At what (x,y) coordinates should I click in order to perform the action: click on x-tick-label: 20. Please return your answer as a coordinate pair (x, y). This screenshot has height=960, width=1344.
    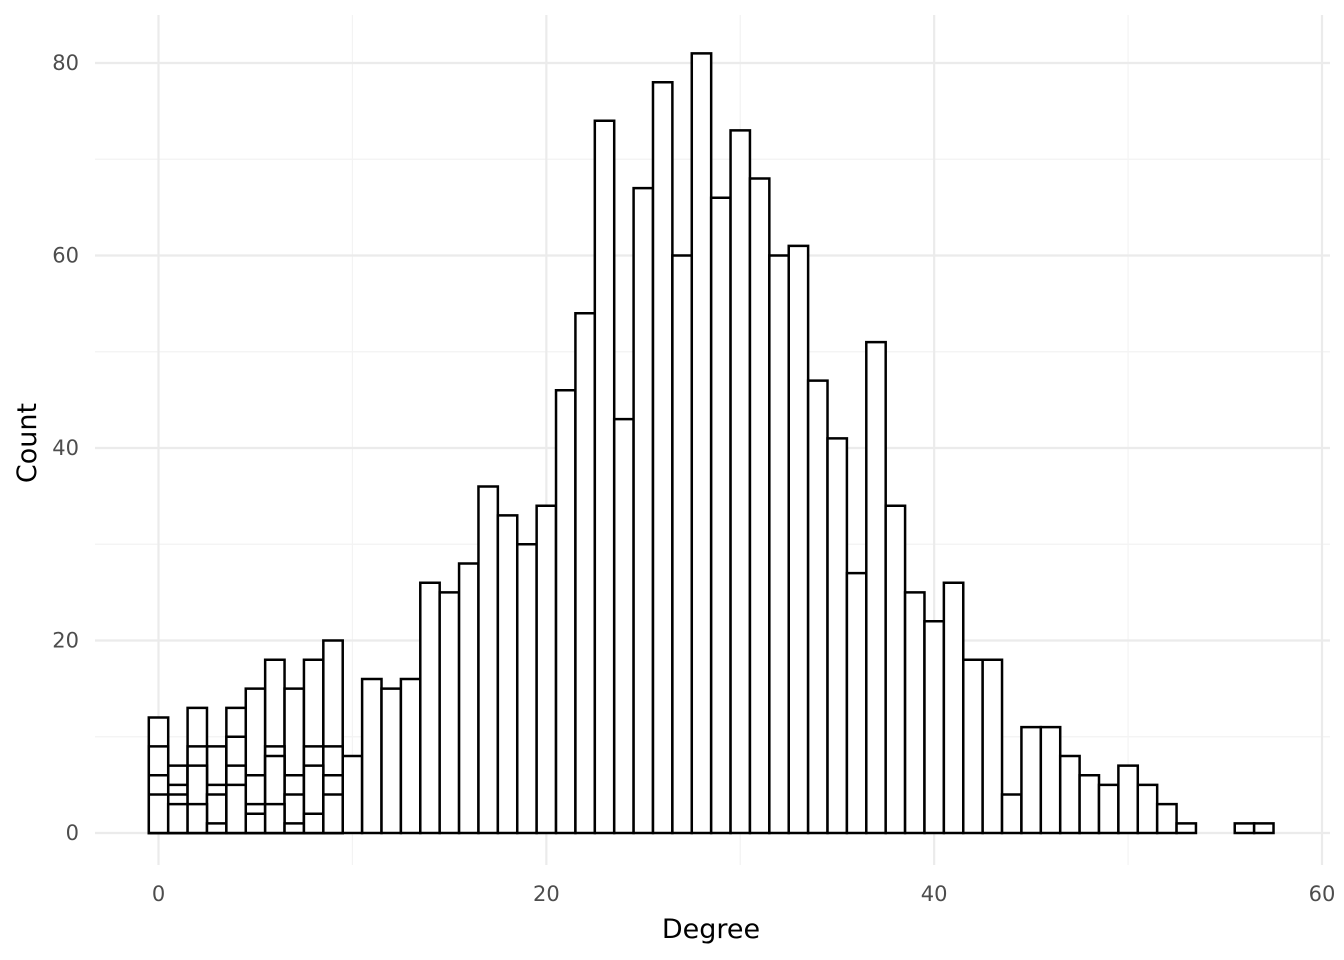
    Looking at the image, I should click on (546, 894).